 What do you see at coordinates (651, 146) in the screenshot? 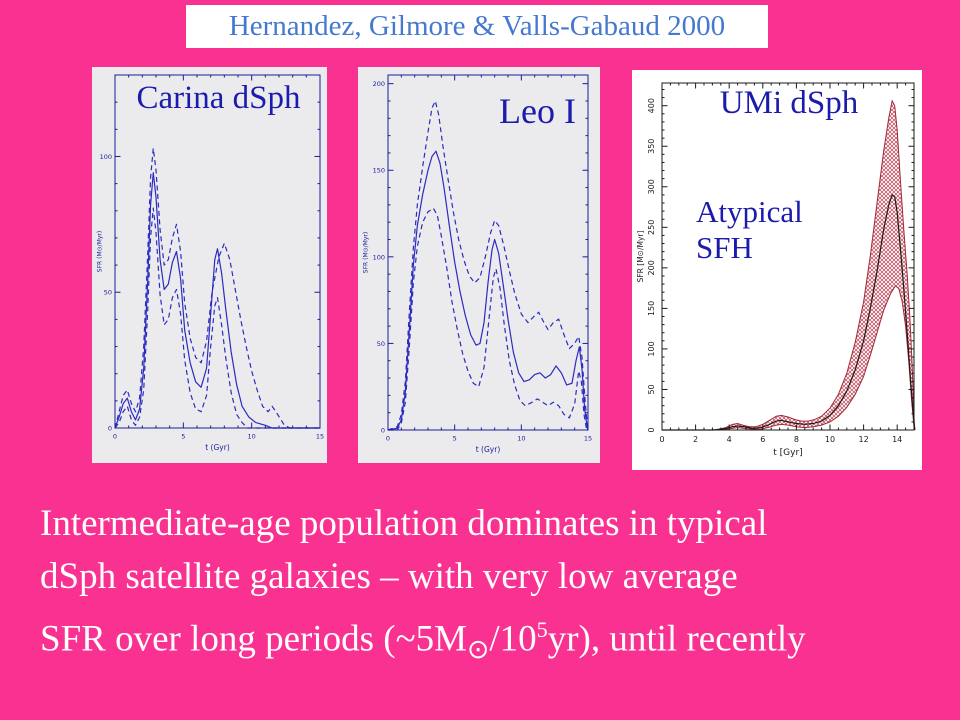
I see `svg-text: 350` at bounding box center [651, 146].